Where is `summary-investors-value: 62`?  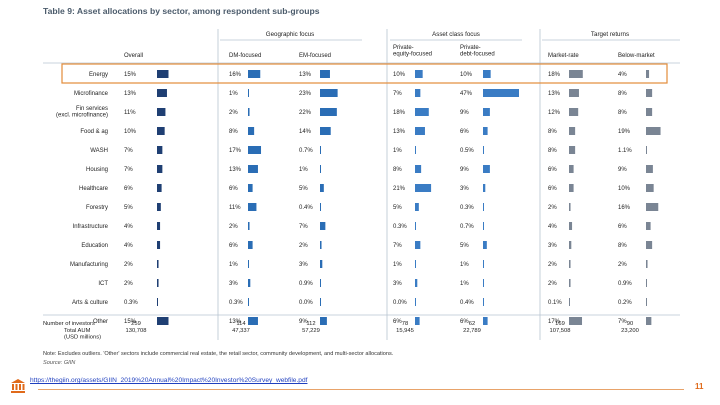
summary-investors-value: 62 is located at coordinates (472, 324).